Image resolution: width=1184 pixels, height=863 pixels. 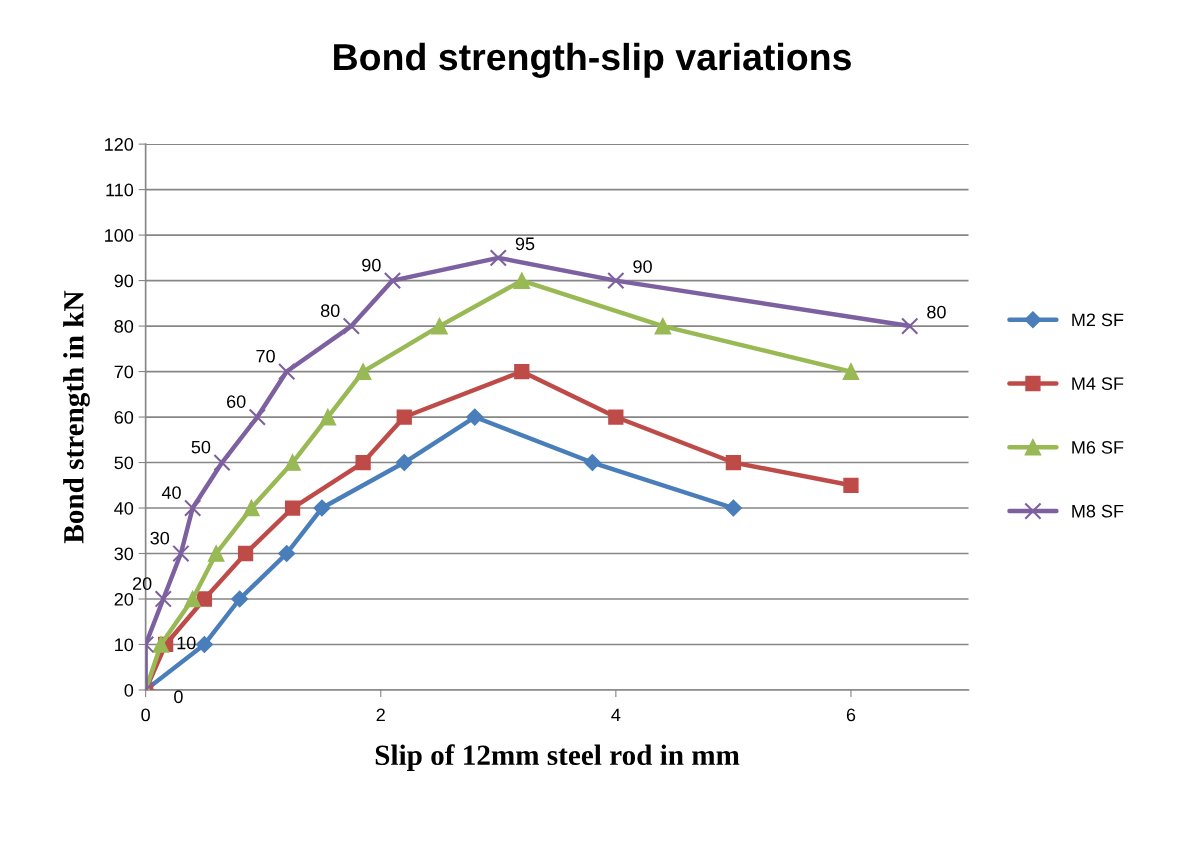 I want to click on y-tick-label: 0, so click(x=129, y=690).